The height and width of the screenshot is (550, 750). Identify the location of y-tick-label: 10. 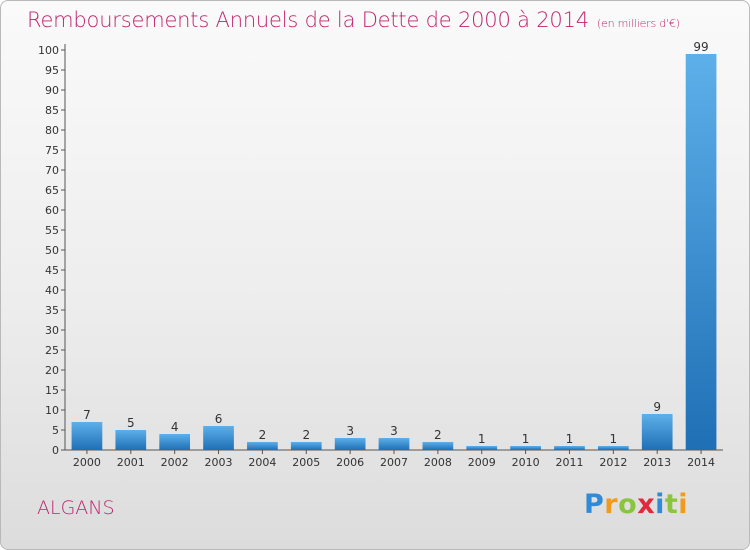
(52, 410).